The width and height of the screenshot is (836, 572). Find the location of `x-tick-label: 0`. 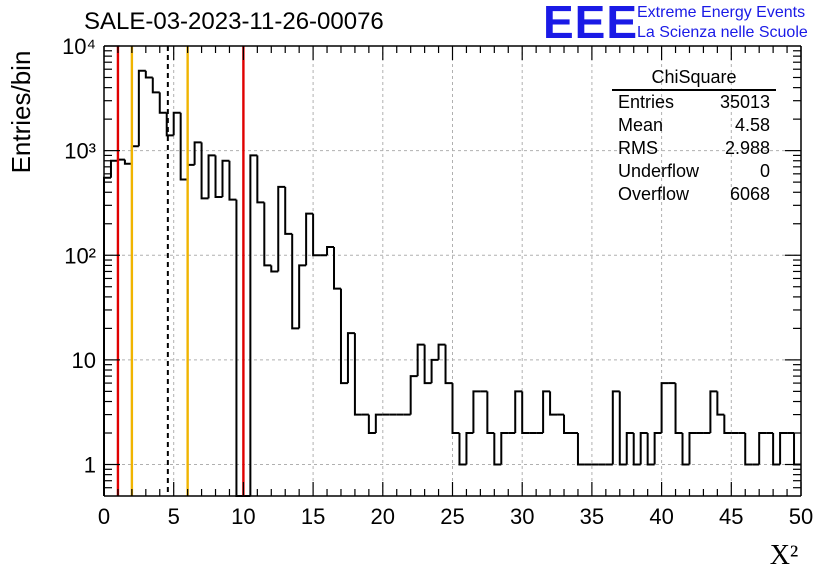

x-tick-label: 0 is located at coordinates (104, 516).